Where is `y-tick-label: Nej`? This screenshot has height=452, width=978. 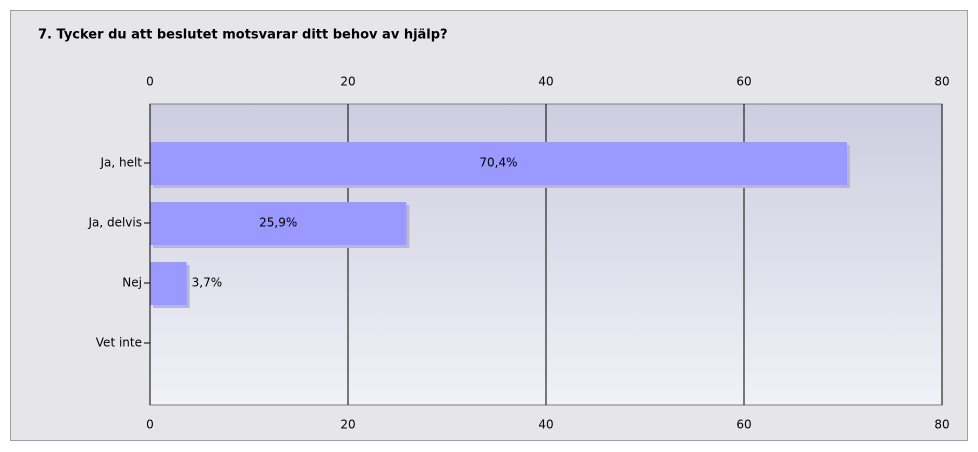
y-tick-label: Nej is located at coordinates (132, 283).